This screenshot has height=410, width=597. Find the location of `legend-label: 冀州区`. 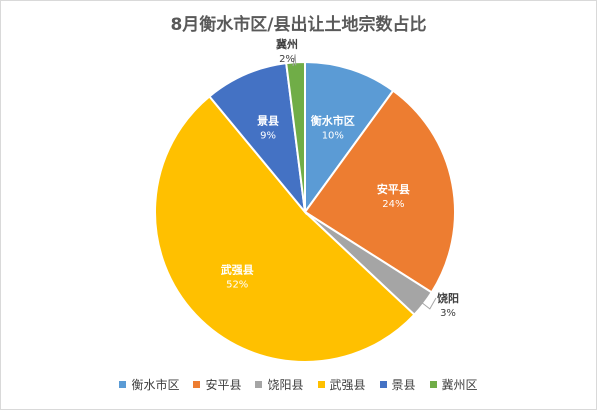

legend-label: 冀州区 is located at coordinates (459, 385).